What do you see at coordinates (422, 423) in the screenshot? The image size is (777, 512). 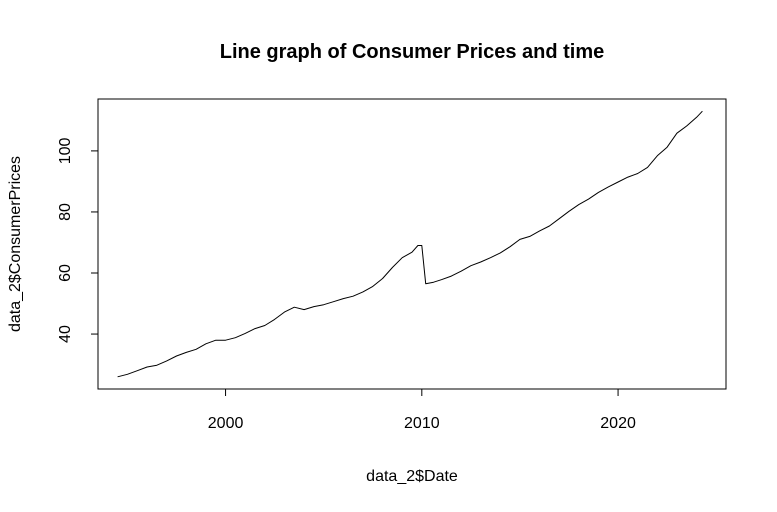 I see `x-tick-label: 2010` at bounding box center [422, 423].